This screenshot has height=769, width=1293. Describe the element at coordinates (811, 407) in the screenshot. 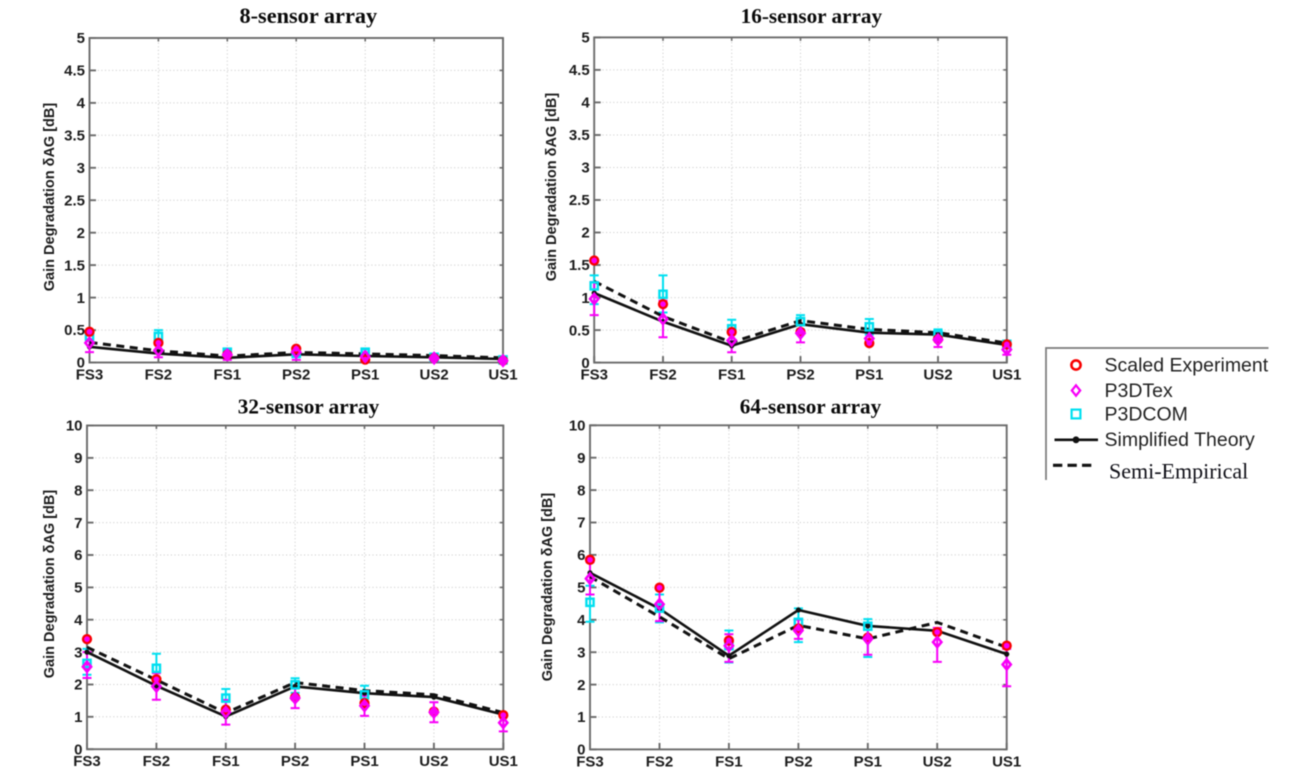

I see `svg-text: 64-sensor array` at that location.